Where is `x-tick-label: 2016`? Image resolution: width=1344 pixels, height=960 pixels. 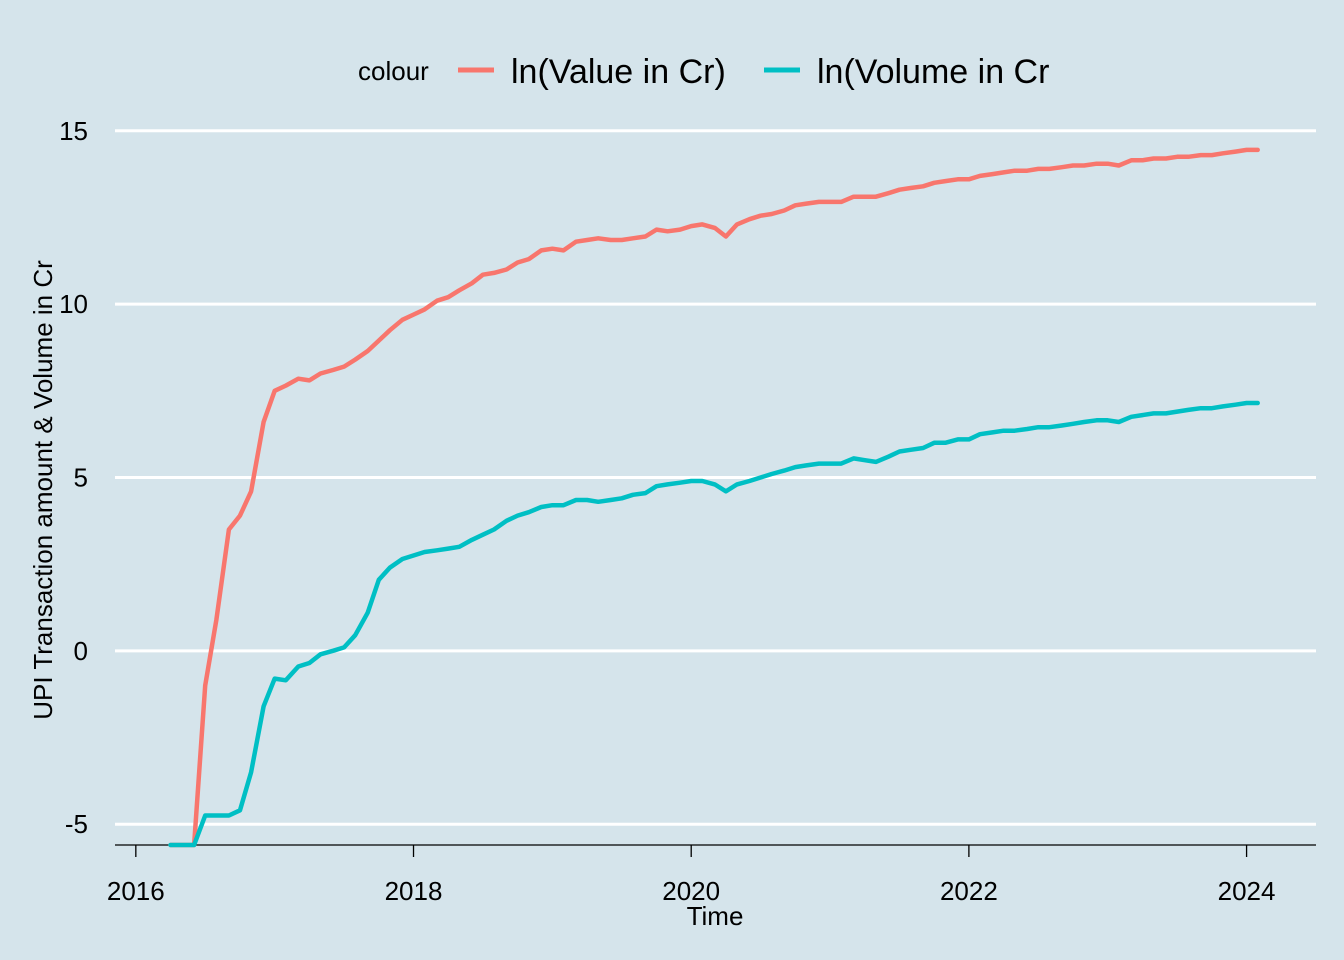 x-tick-label: 2016 is located at coordinates (136, 891).